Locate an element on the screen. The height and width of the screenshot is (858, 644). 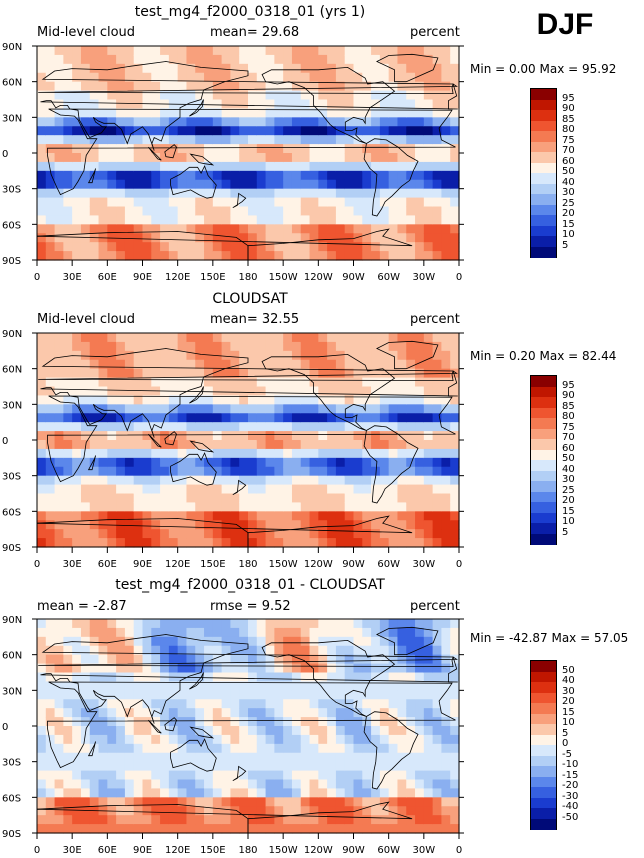
lon-label: 180 is located at coordinates (247, 564).